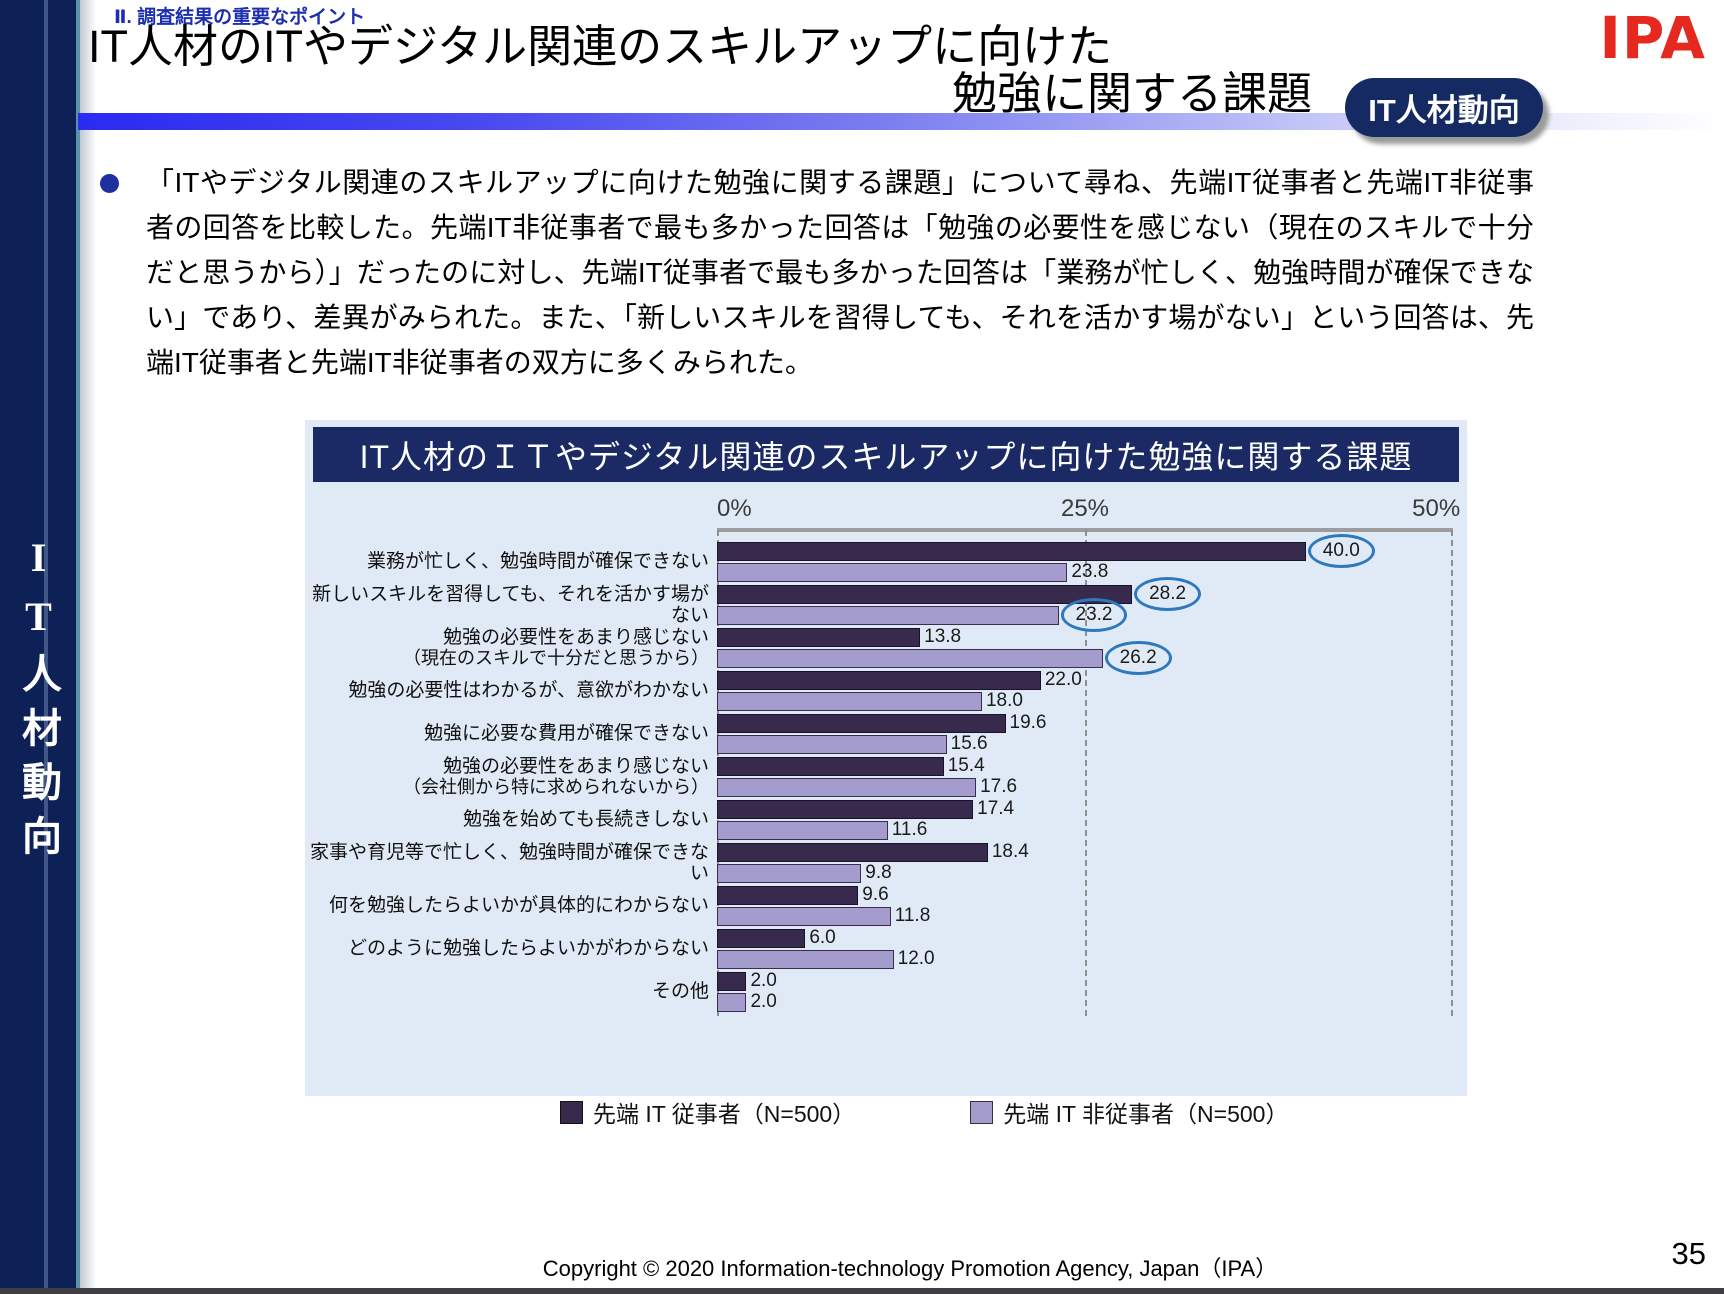 Image resolution: width=1724 pixels, height=1294 pixels. Describe the element at coordinates (734, 508) in the screenshot. I see `x-axis-tick-0: 0%` at that location.